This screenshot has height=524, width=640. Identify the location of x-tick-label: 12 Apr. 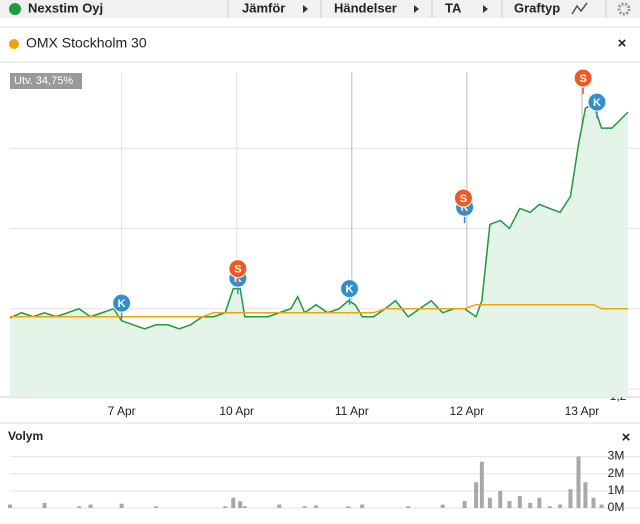
(467, 411).